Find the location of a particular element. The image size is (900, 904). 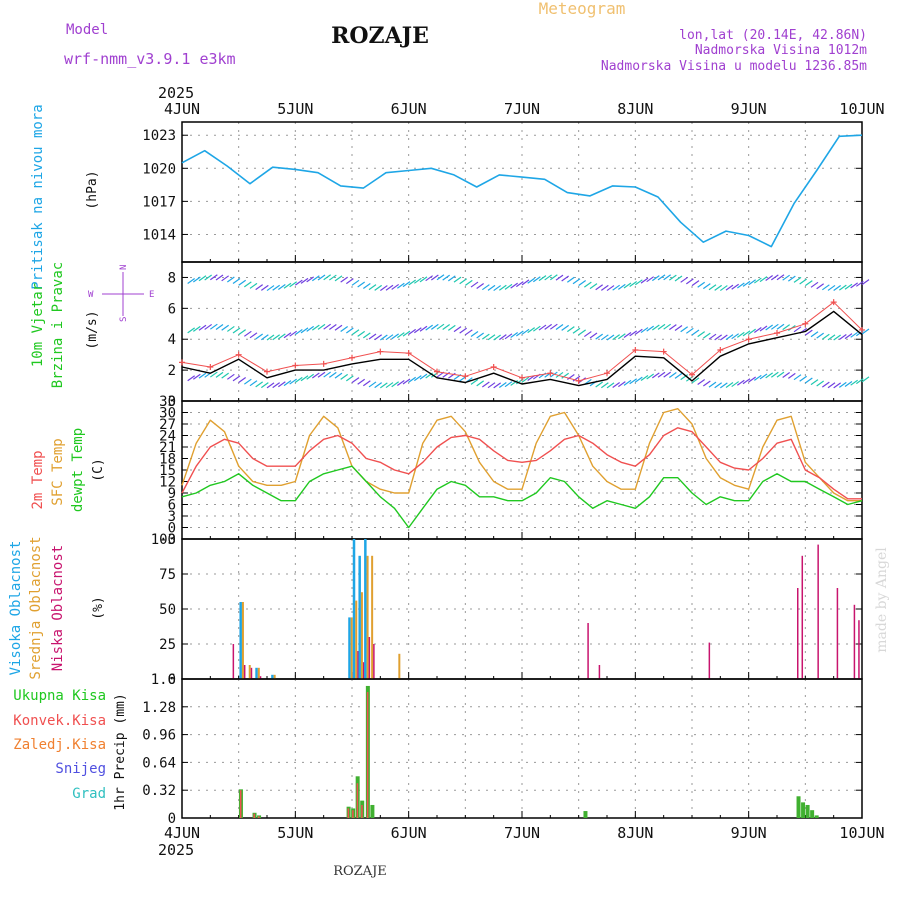

footer-station: ROZAJE is located at coordinates (360, 871).